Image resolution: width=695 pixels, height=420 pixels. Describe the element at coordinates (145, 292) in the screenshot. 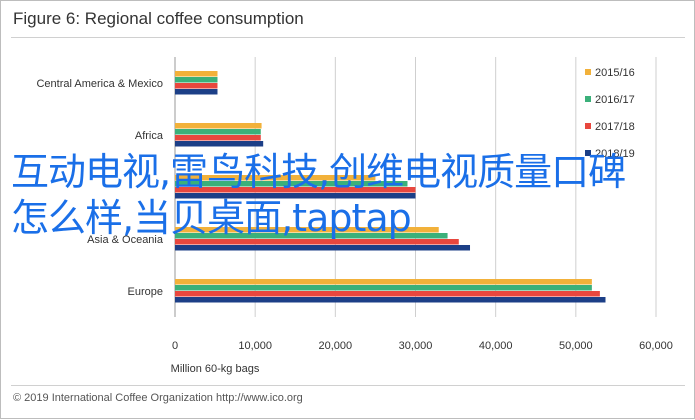

I see `category-label: Europe` at that location.